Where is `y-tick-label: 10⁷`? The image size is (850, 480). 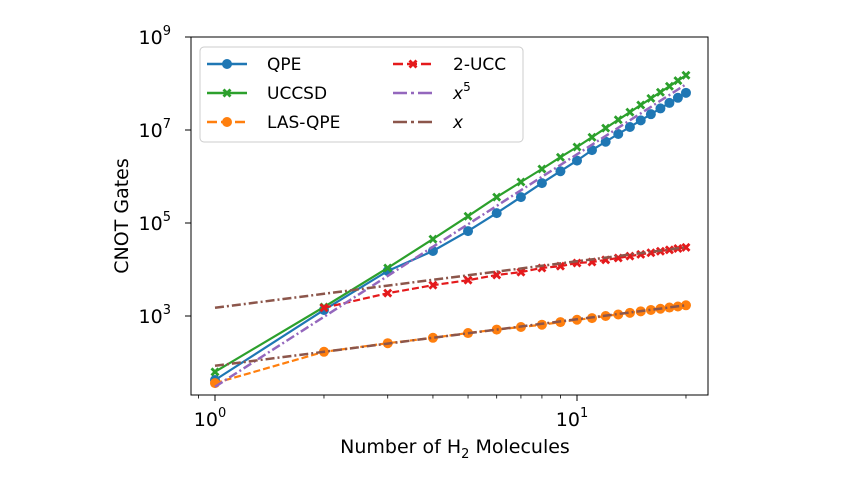
y-tick-label: 10⁷ is located at coordinates (155, 129).